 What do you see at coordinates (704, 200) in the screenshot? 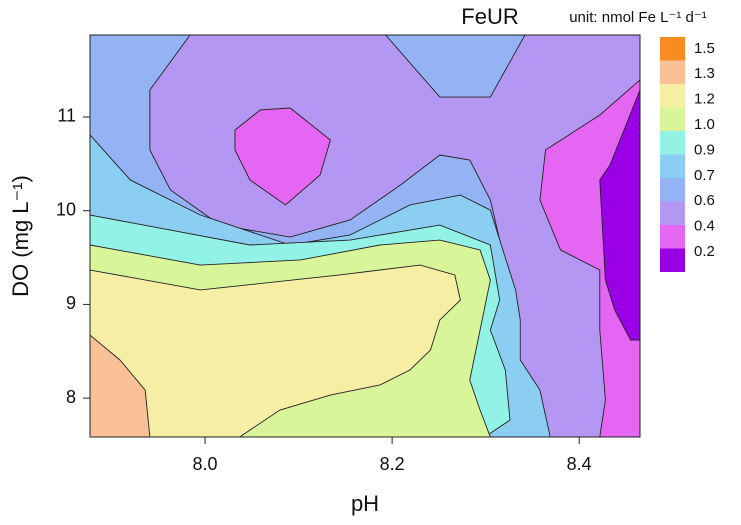
I see `colorbar-label: 0.6` at bounding box center [704, 200].